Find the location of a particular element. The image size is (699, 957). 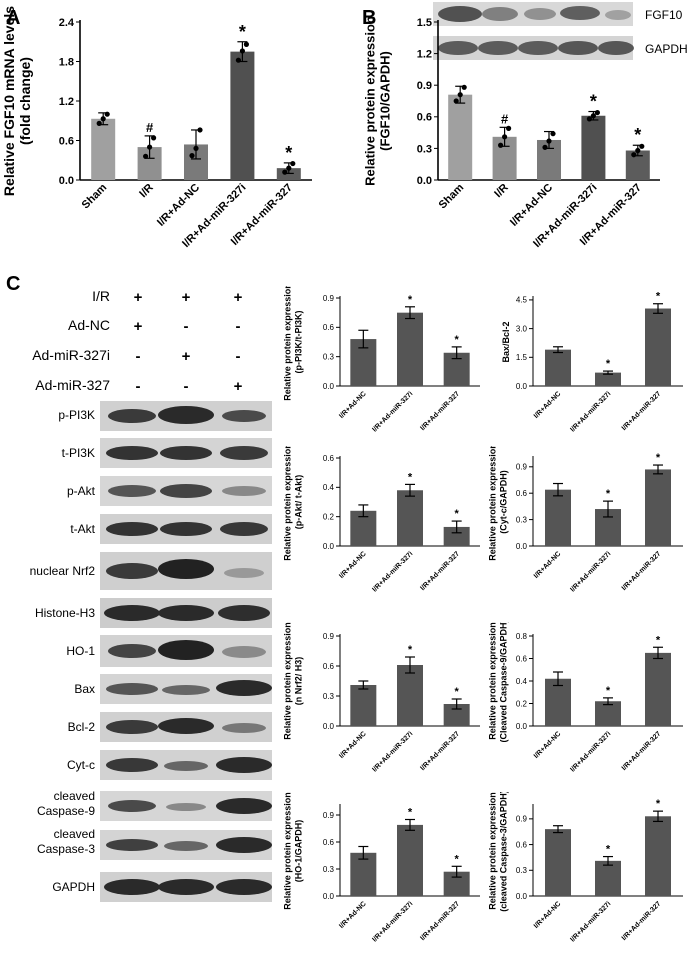

panel-label-a: A is located at coordinates (13, 18).